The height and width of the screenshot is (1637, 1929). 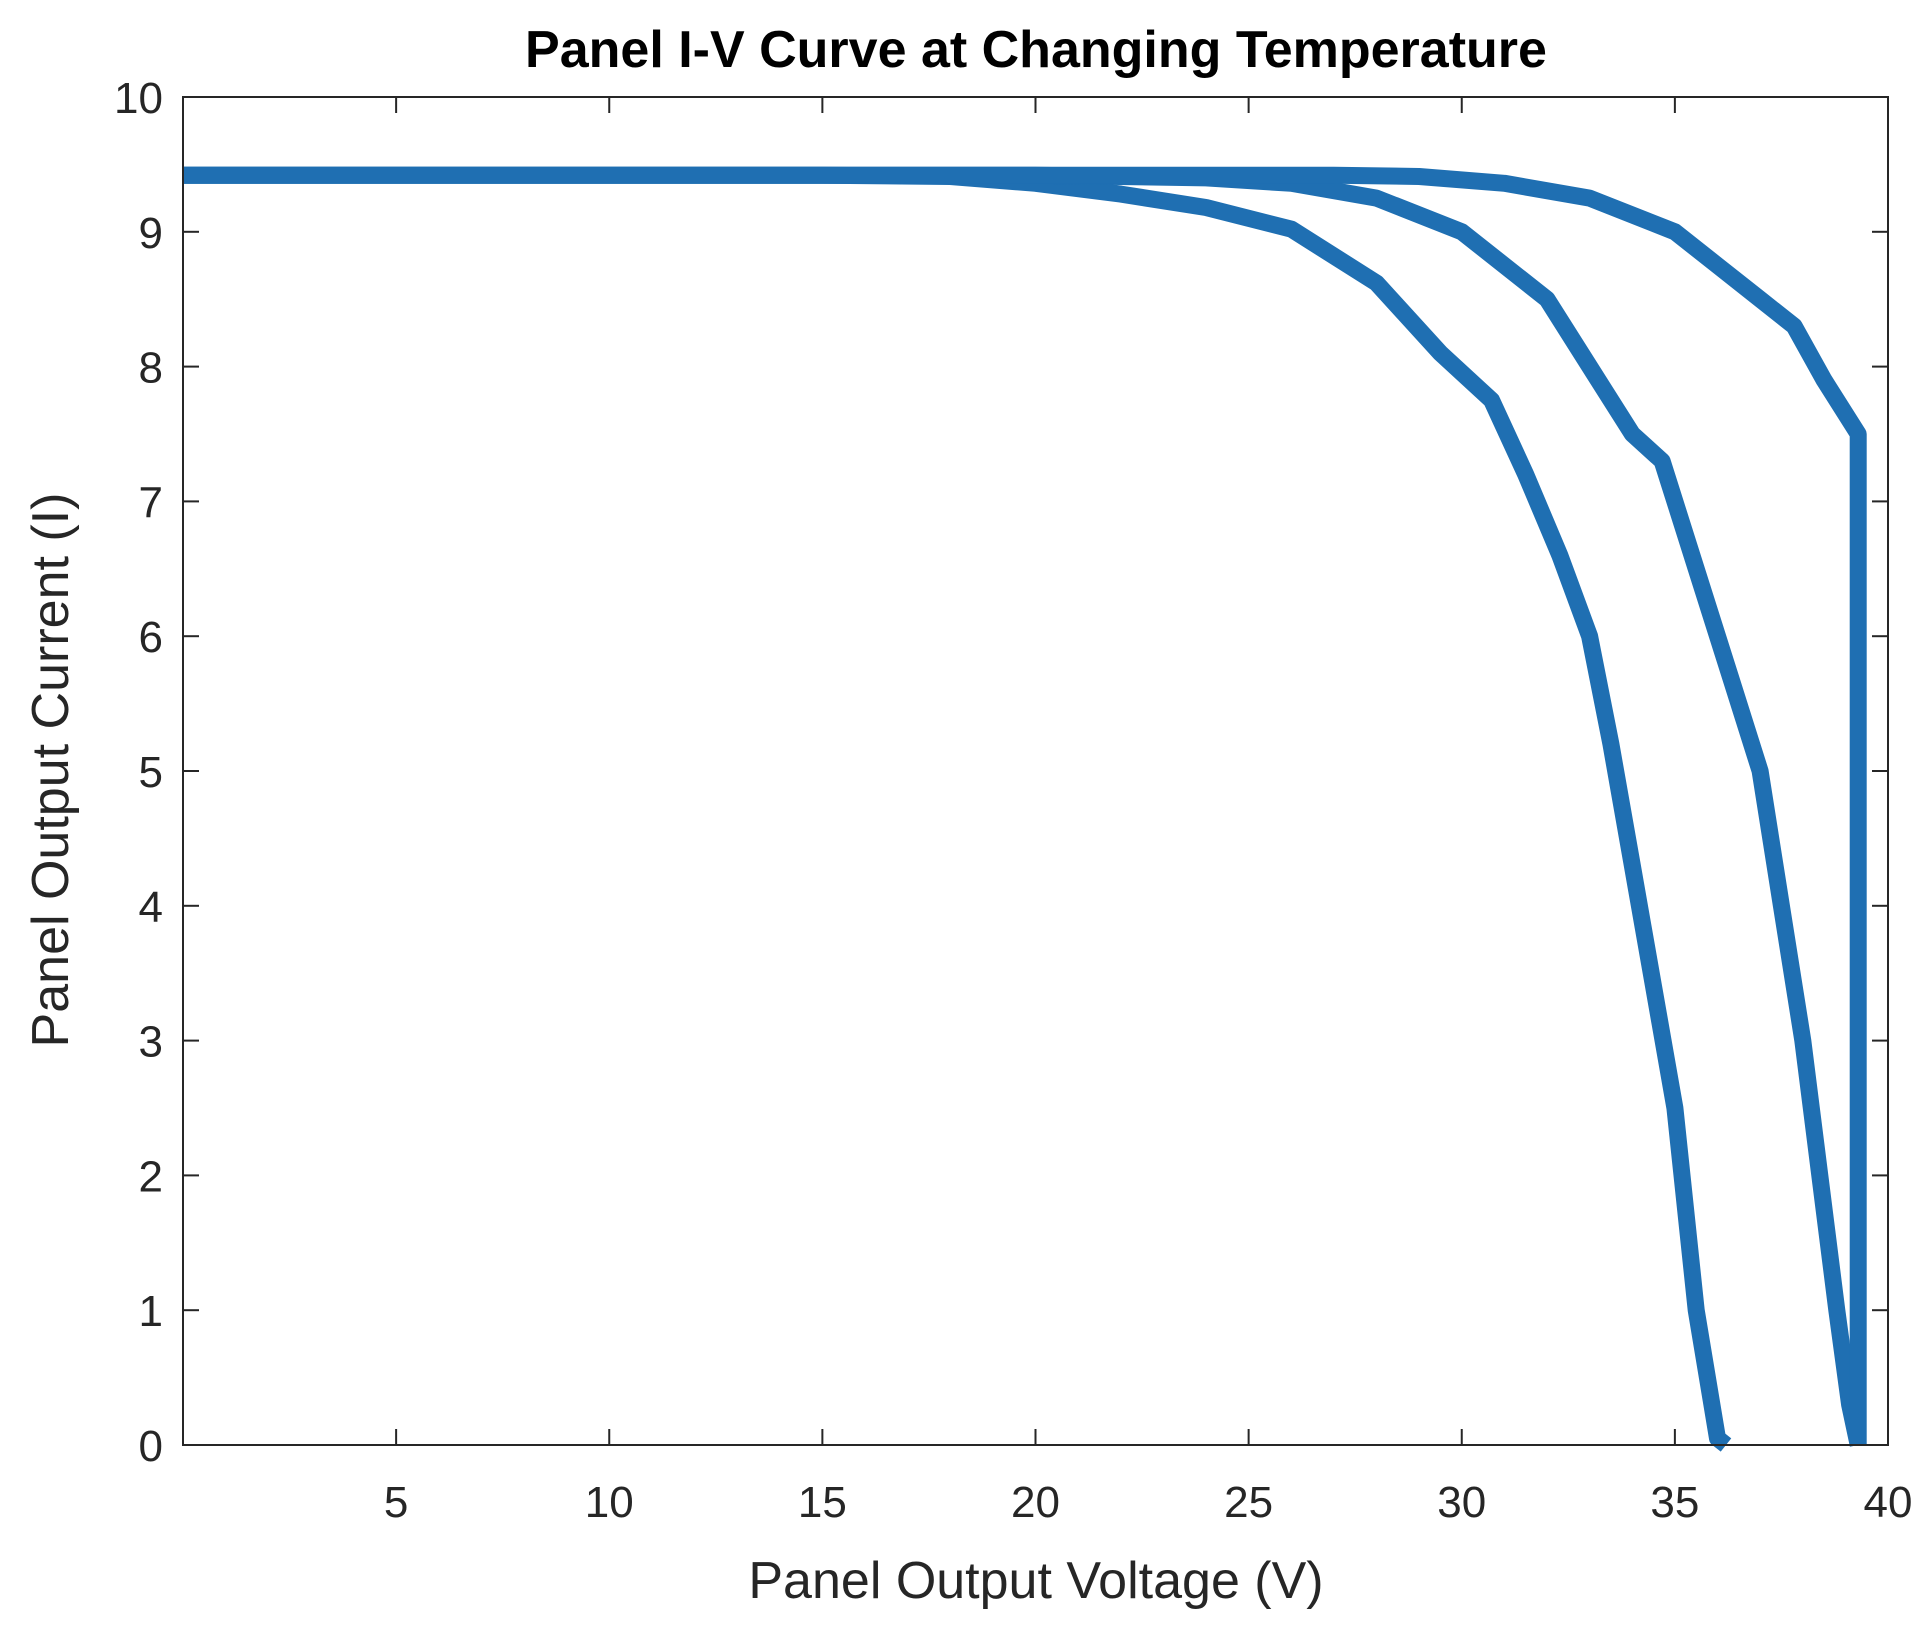 What do you see at coordinates (151, 1446) in the screenshot?
I see `y-tick-label-0: 0` at bounding box center [151, 1446].